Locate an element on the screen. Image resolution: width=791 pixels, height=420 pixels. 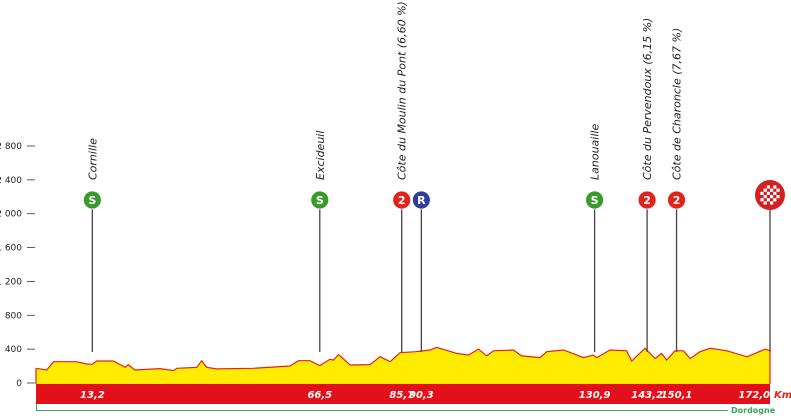
x-axis-unit: Km is located at coordinates (782, 395).